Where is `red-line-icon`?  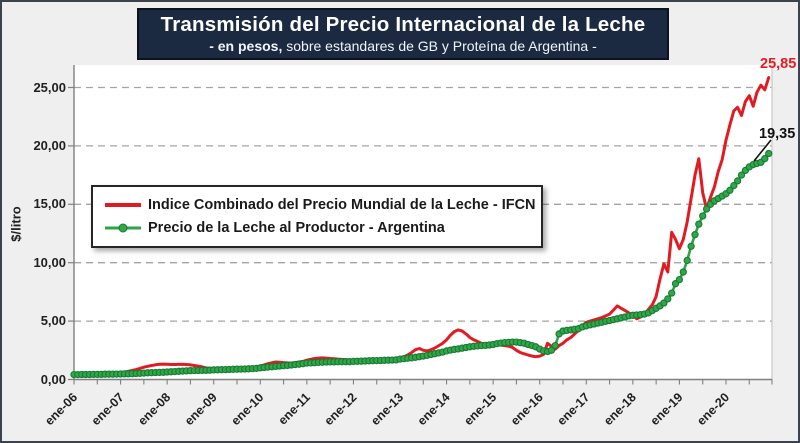
red-line-icon is located at coordinates (123, 205).